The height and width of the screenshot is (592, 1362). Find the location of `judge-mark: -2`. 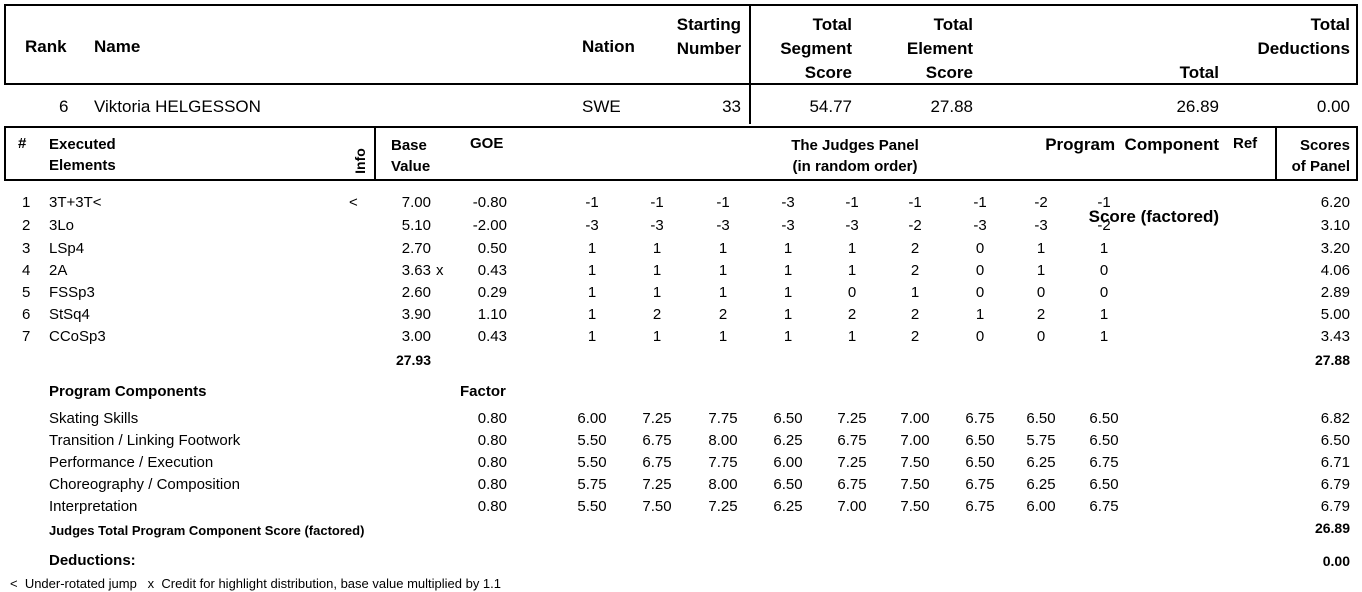

judge-mark: -2 is located at coordinates (1104, 225).